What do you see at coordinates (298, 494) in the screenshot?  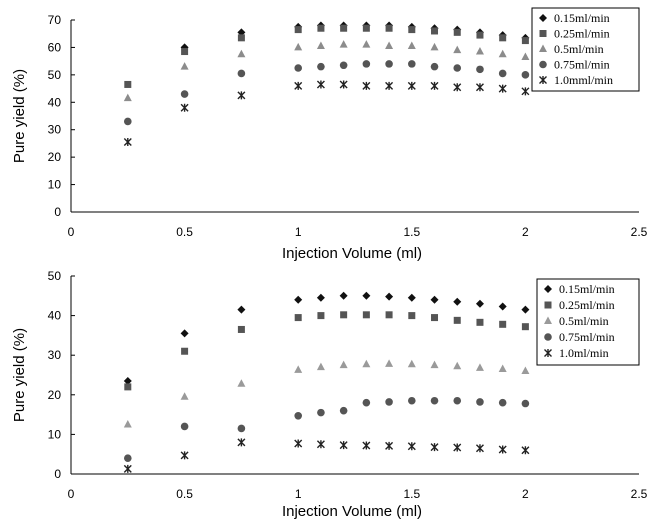 I see `x-tick-label: 1` at bounding box center [298, 494].